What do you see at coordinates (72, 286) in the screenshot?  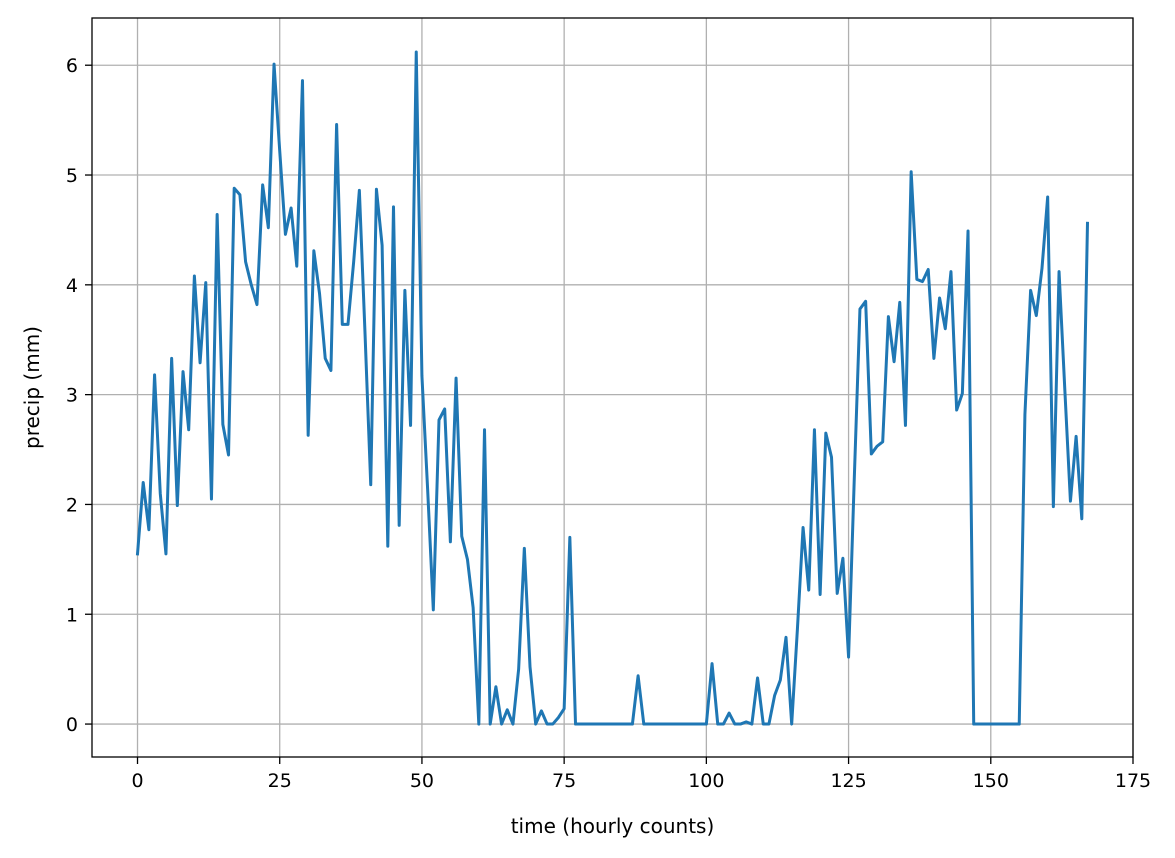 I see `y-tick-label: 4` at bounding box center [72, 286].